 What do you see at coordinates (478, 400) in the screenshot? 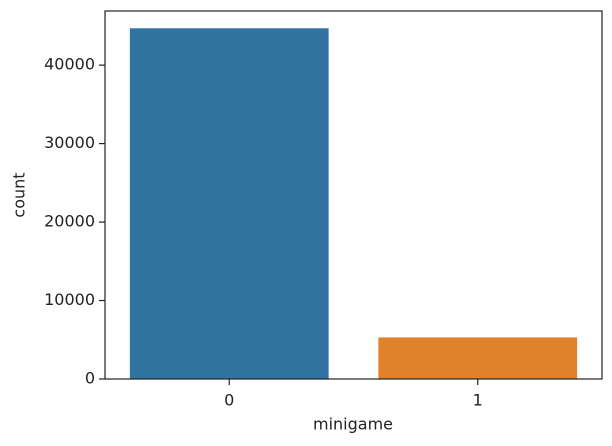
I see `x-tick-label: 1` at bounding box center [478, 400].